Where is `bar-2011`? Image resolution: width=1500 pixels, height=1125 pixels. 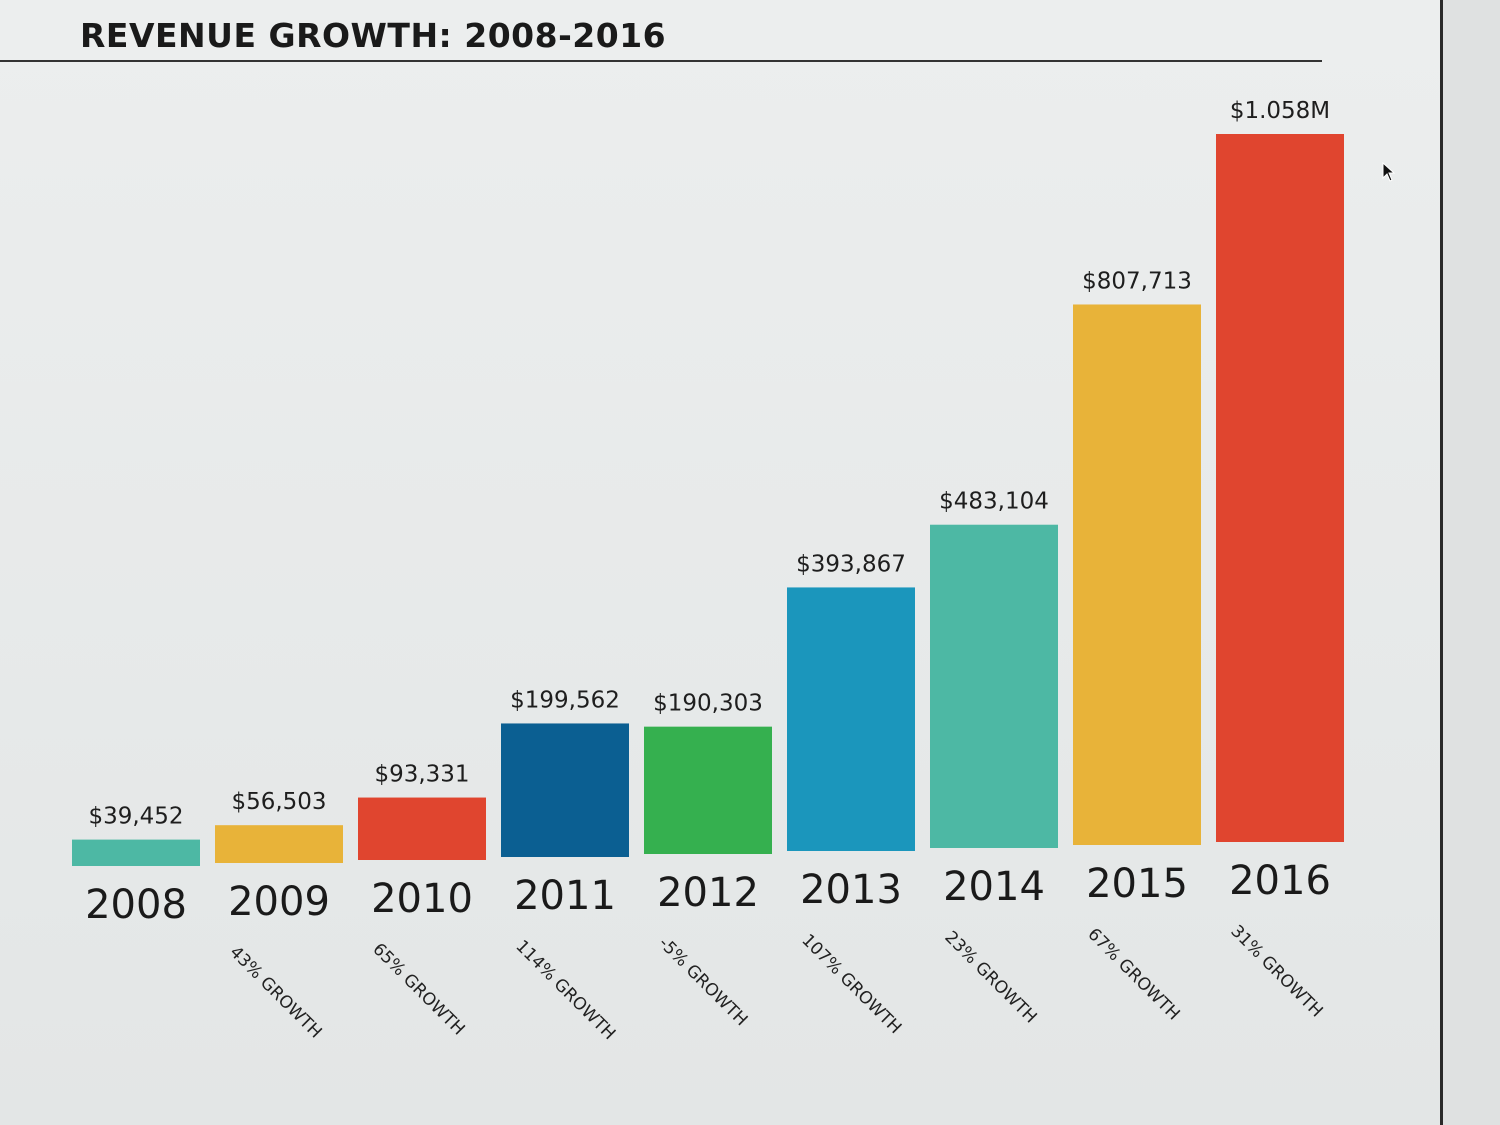 bar-2011 is located at coordinates (565, 790).